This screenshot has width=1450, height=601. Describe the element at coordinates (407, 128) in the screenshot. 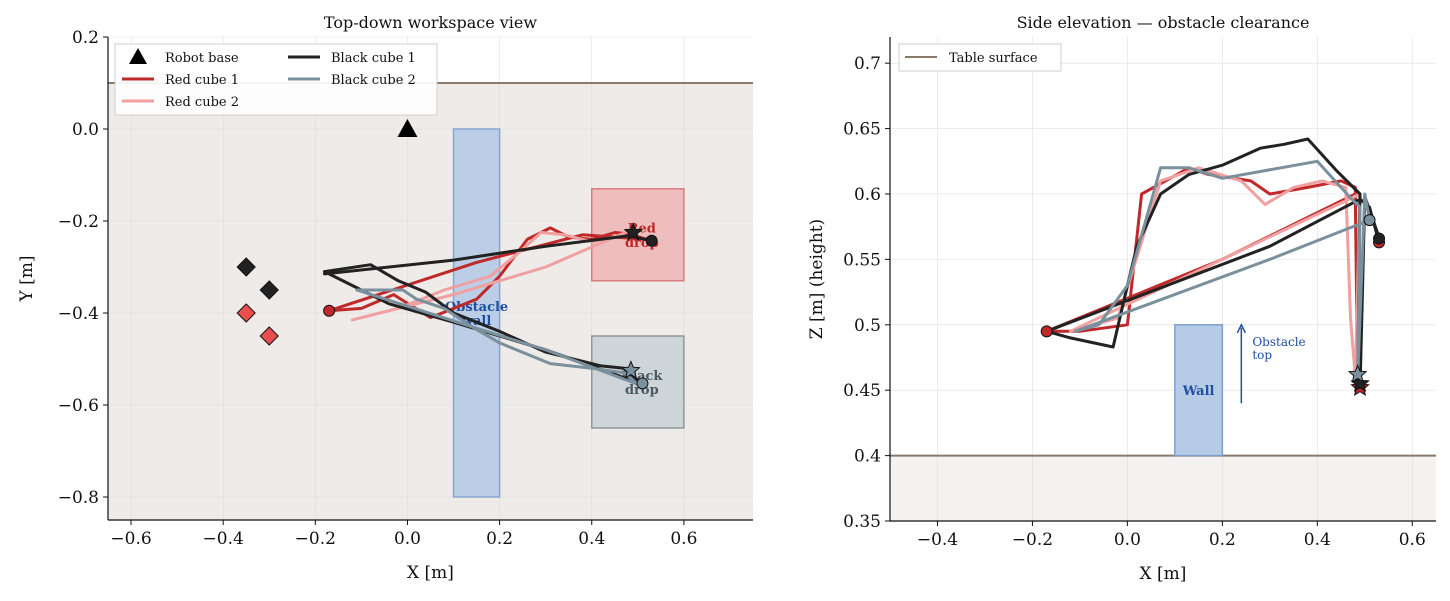

I see `robot-base-marker` at that location.